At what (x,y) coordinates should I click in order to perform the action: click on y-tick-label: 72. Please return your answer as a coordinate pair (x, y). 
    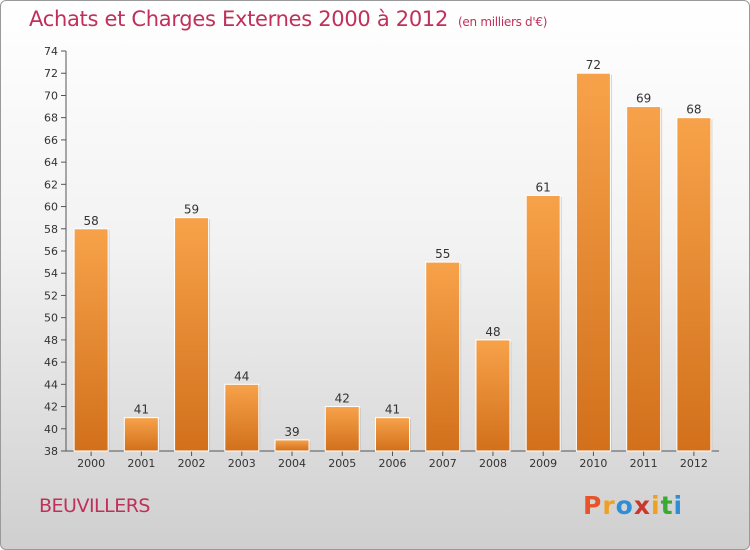
    Looking at the image, I should click on (51, 73).